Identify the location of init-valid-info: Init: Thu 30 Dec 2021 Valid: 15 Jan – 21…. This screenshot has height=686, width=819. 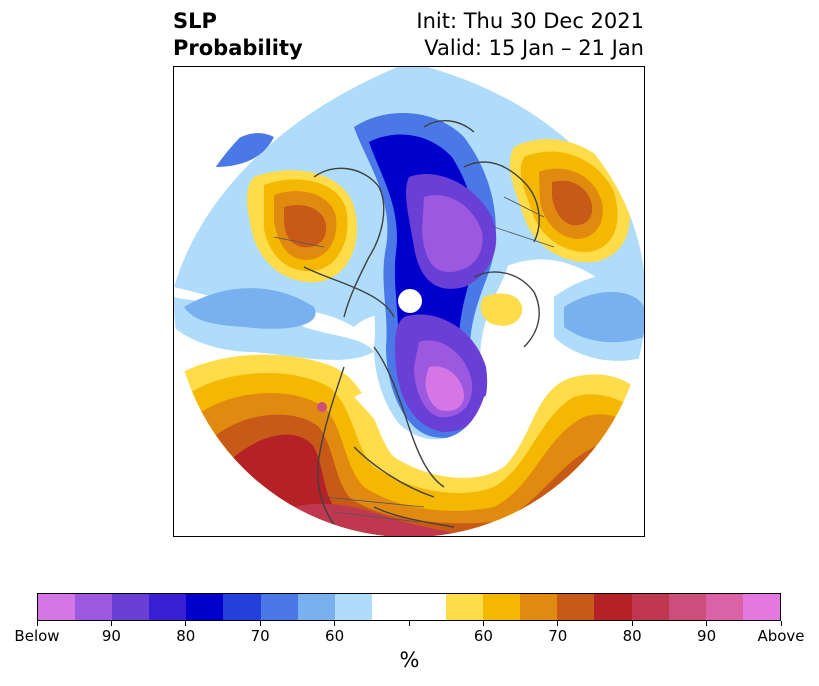
(530, 35).